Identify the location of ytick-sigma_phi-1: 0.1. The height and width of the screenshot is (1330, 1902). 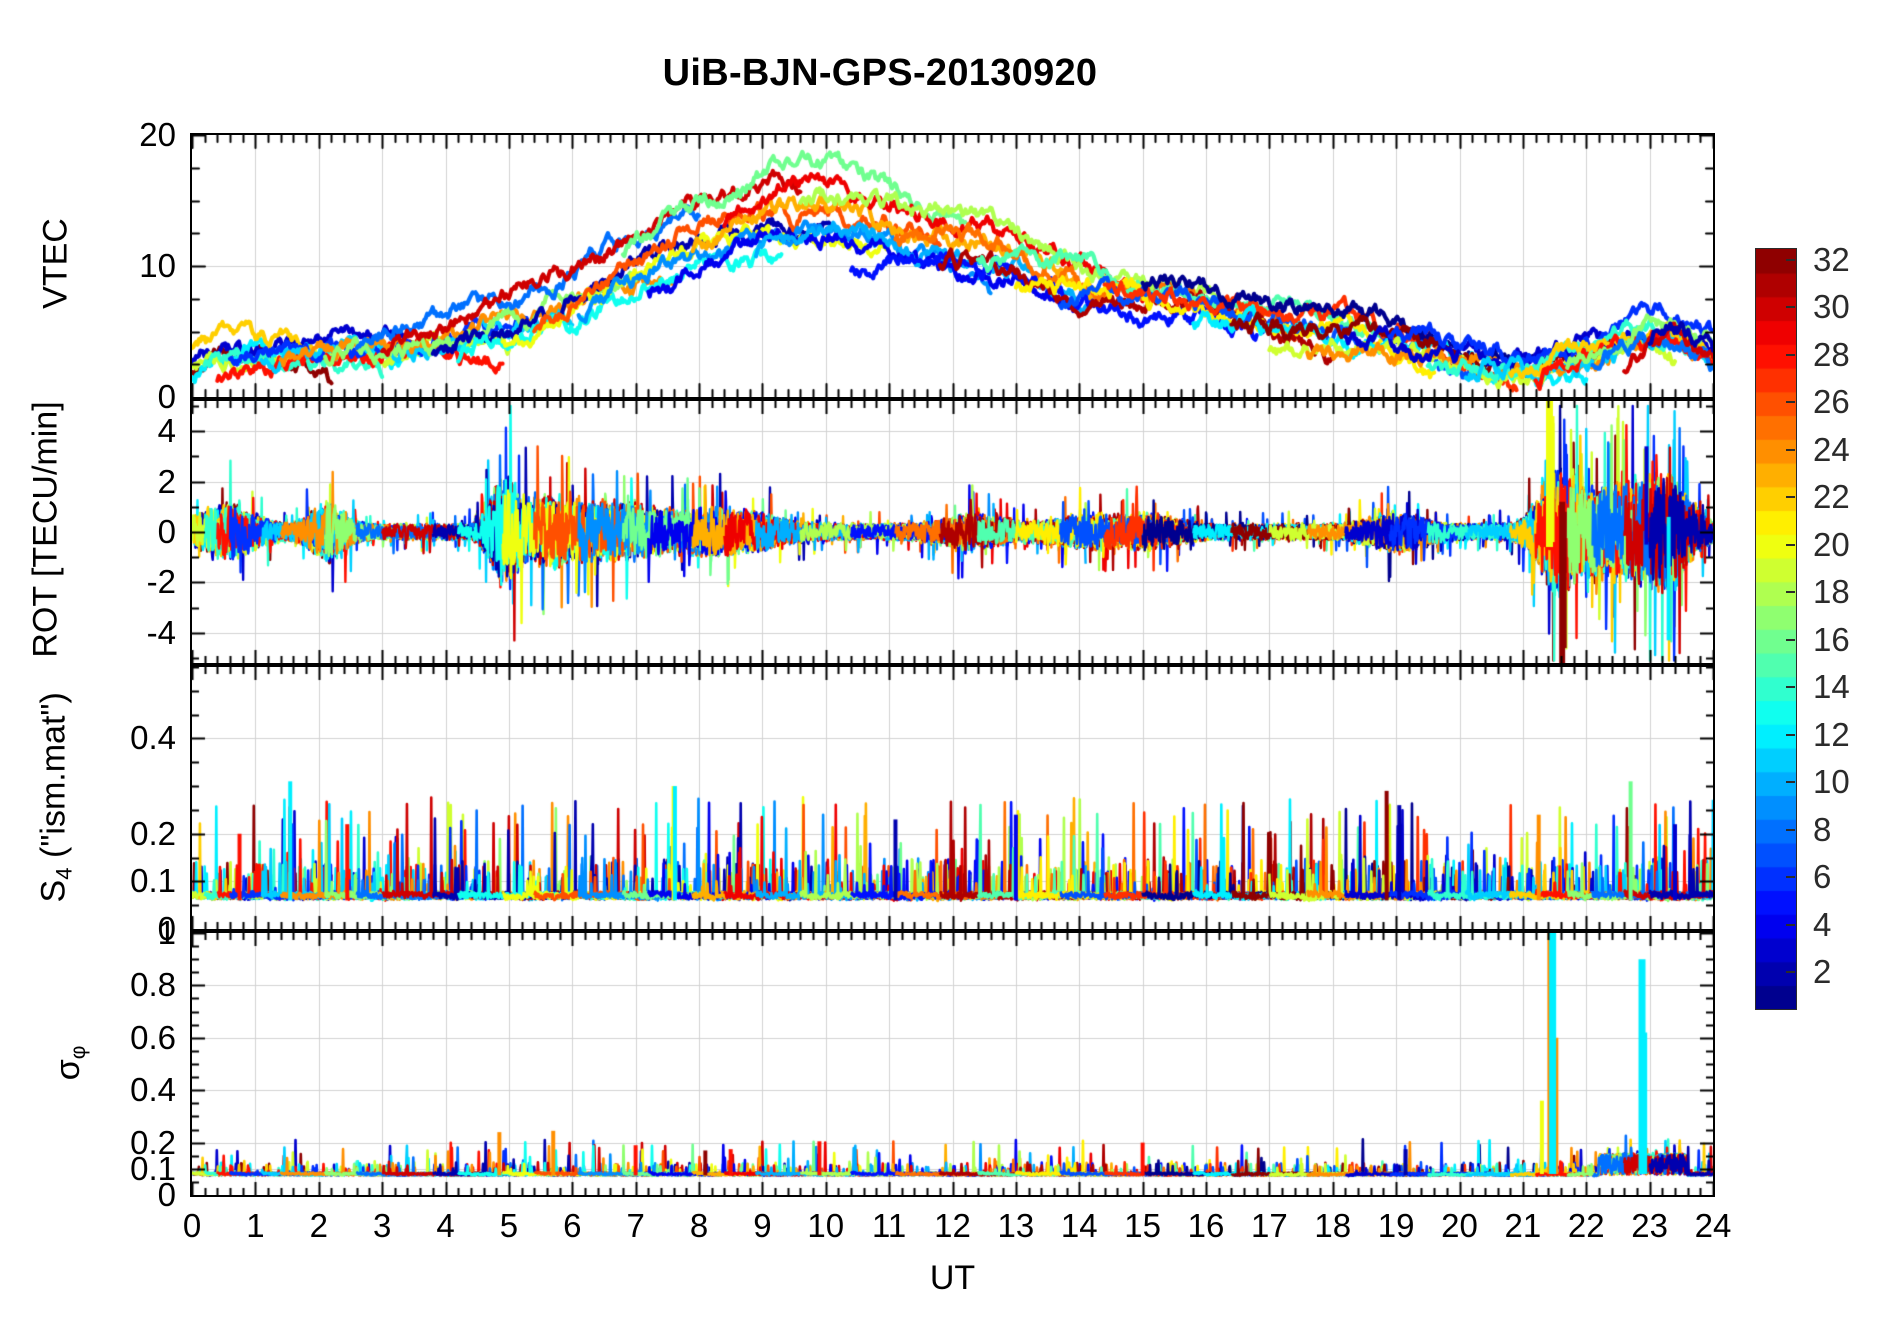
(153, 1168).